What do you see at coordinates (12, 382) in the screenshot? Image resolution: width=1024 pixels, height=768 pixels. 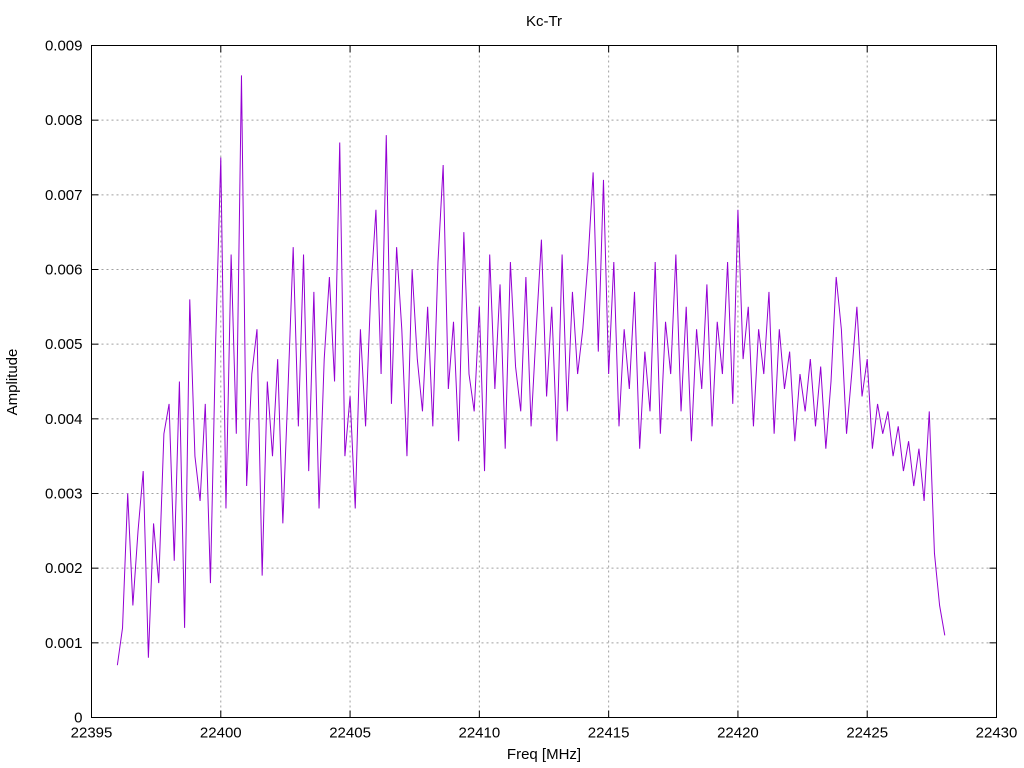 I see `y-axis-label: Amplitude` at bounding box center [12, 382].